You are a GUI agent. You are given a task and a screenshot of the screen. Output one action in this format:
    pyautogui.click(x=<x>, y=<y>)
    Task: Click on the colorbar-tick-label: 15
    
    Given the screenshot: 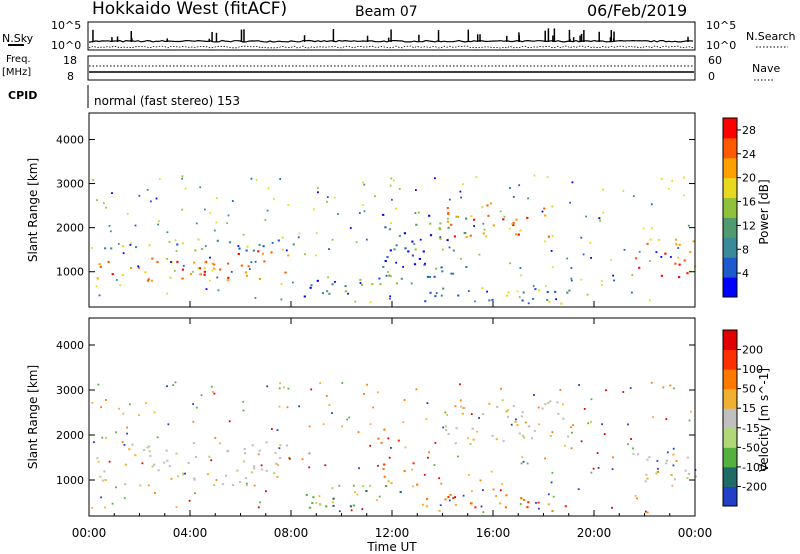 What is the action you would take?
    pyautogui.click(x=749, y=408)
    